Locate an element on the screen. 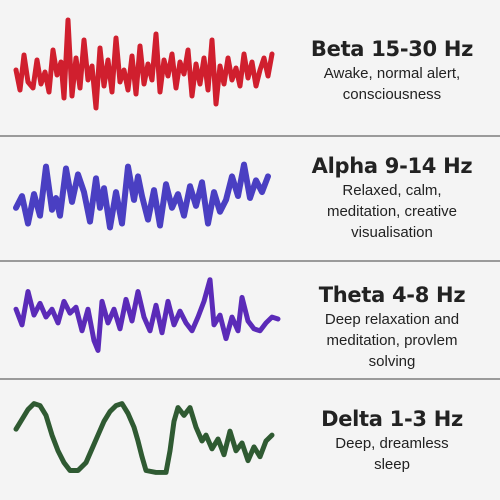 The width and height of the screenshot is (500, 500). band-description-line: consciousness is located at coordinates (392, 94).